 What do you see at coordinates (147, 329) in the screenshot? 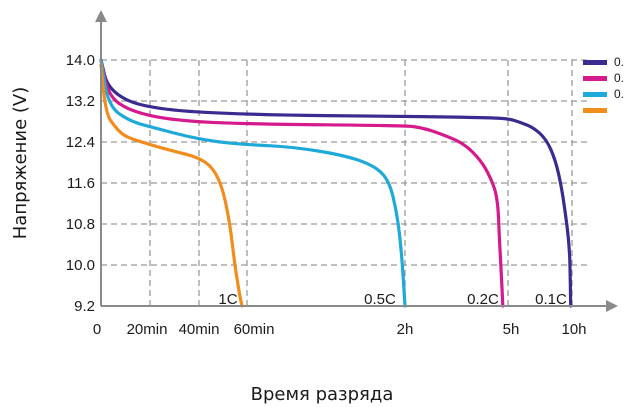
I see `x-tick-label: 20min` at bounding box center [147, 329].